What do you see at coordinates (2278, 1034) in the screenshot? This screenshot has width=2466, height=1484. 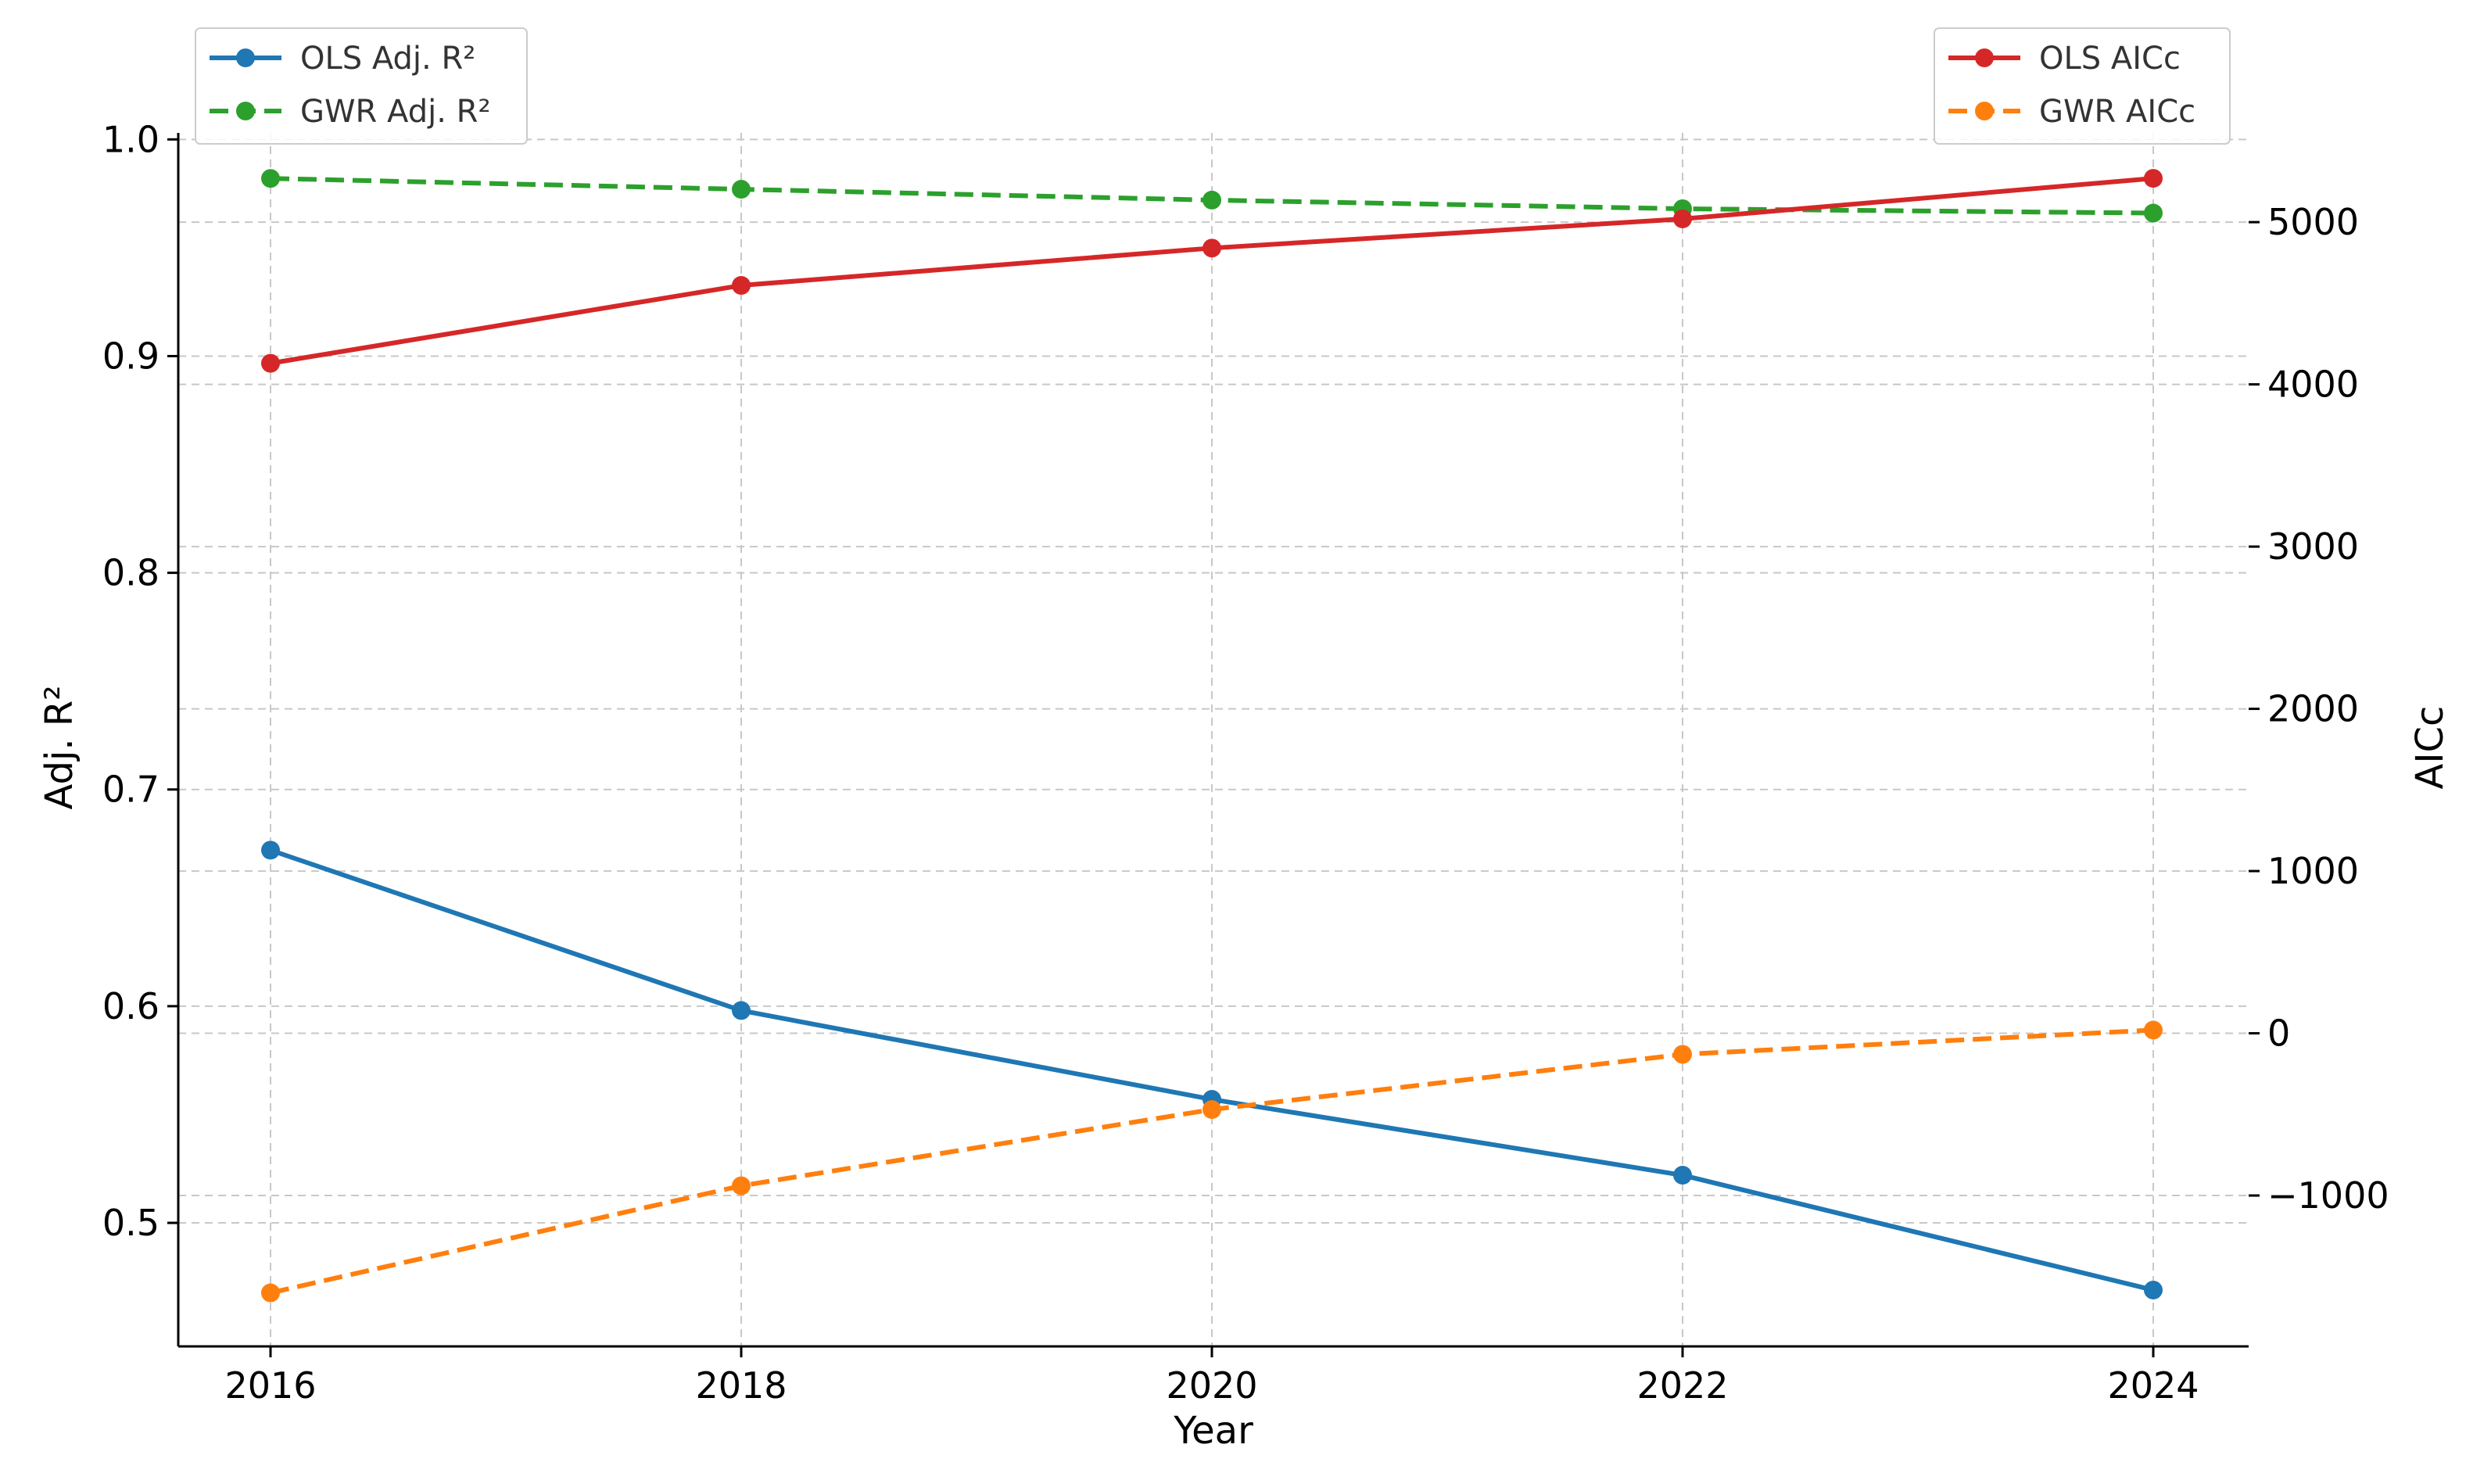 I see `y-right-tick-label: 0` at bounding box center [2278, 1034].